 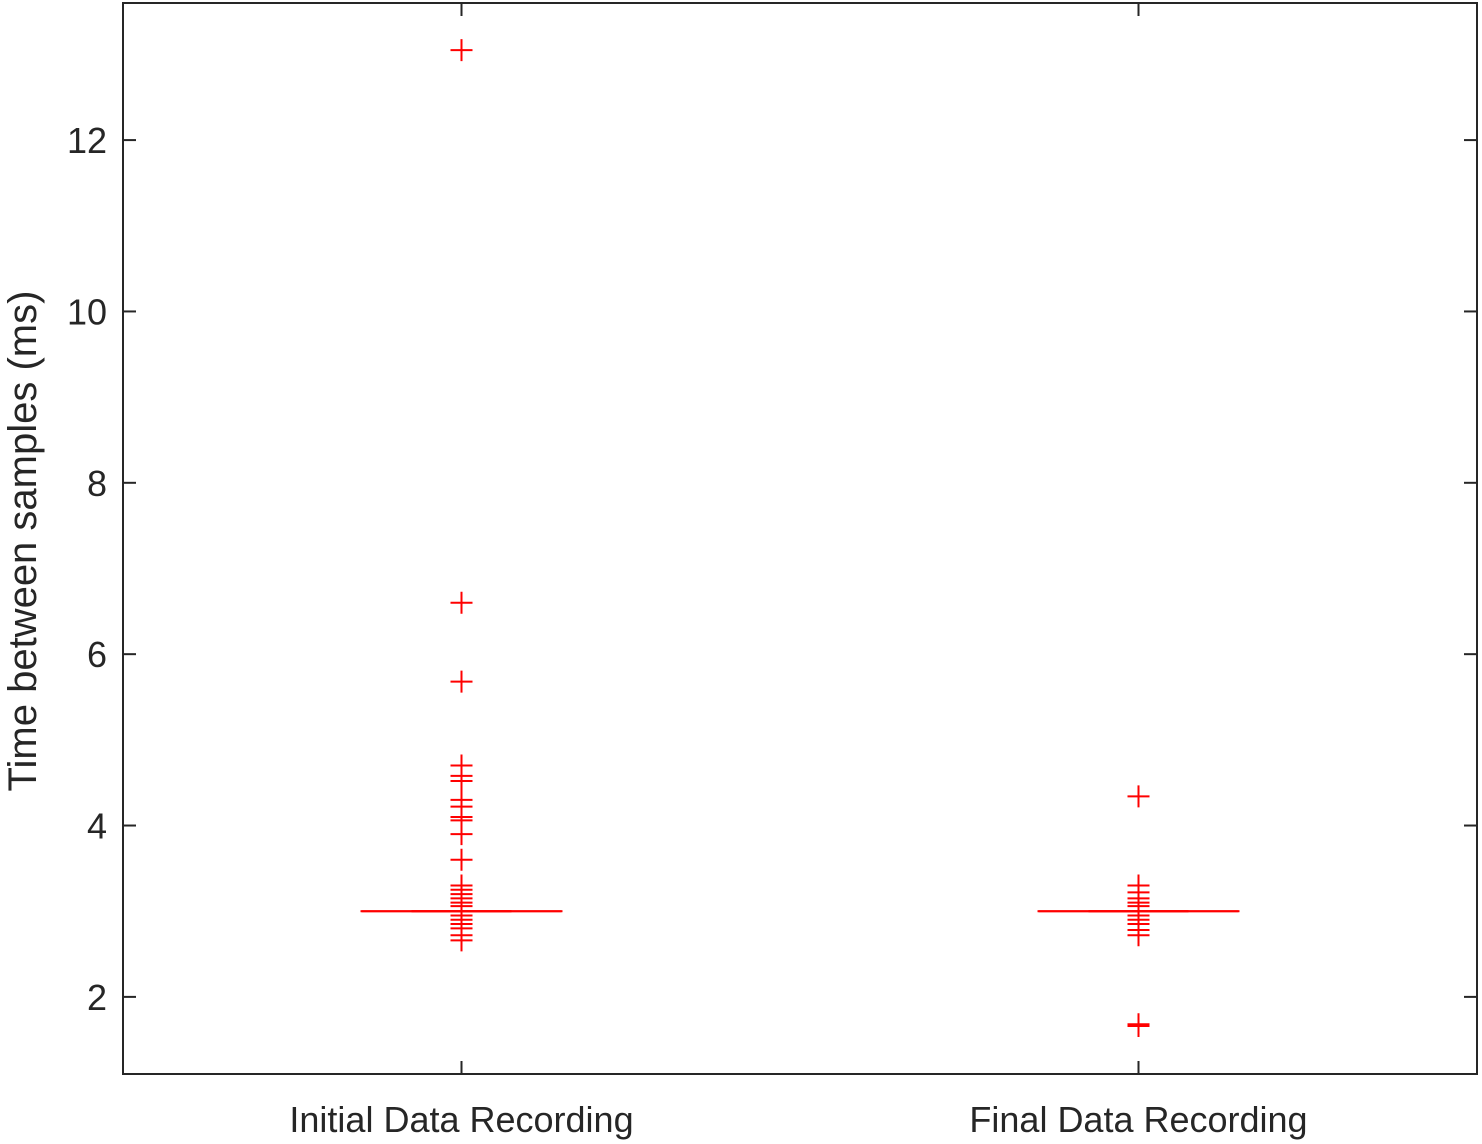 I want to click on y-axis-label: Time between samples (ms), so click(x=23, y=541).